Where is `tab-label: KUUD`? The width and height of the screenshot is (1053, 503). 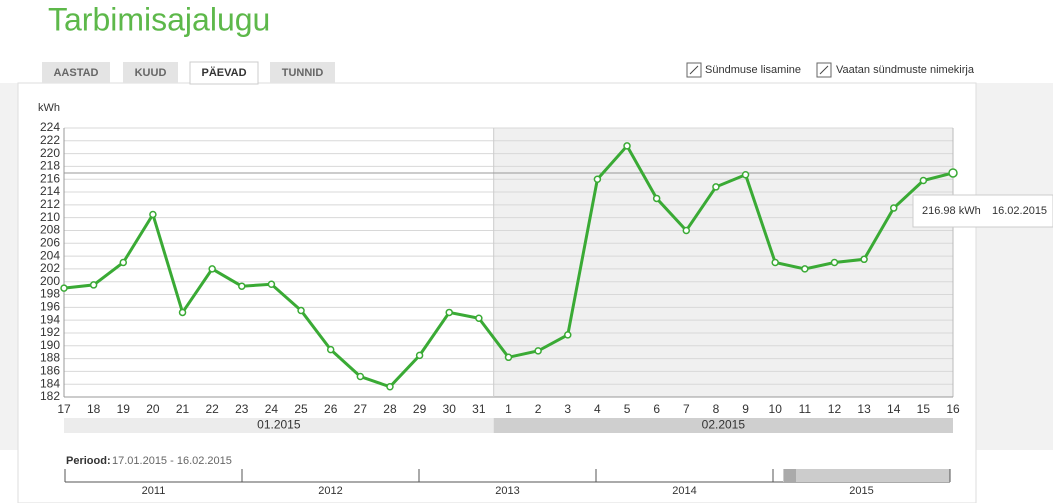 tab-label: KUUD is located at coordinates (151, 73).